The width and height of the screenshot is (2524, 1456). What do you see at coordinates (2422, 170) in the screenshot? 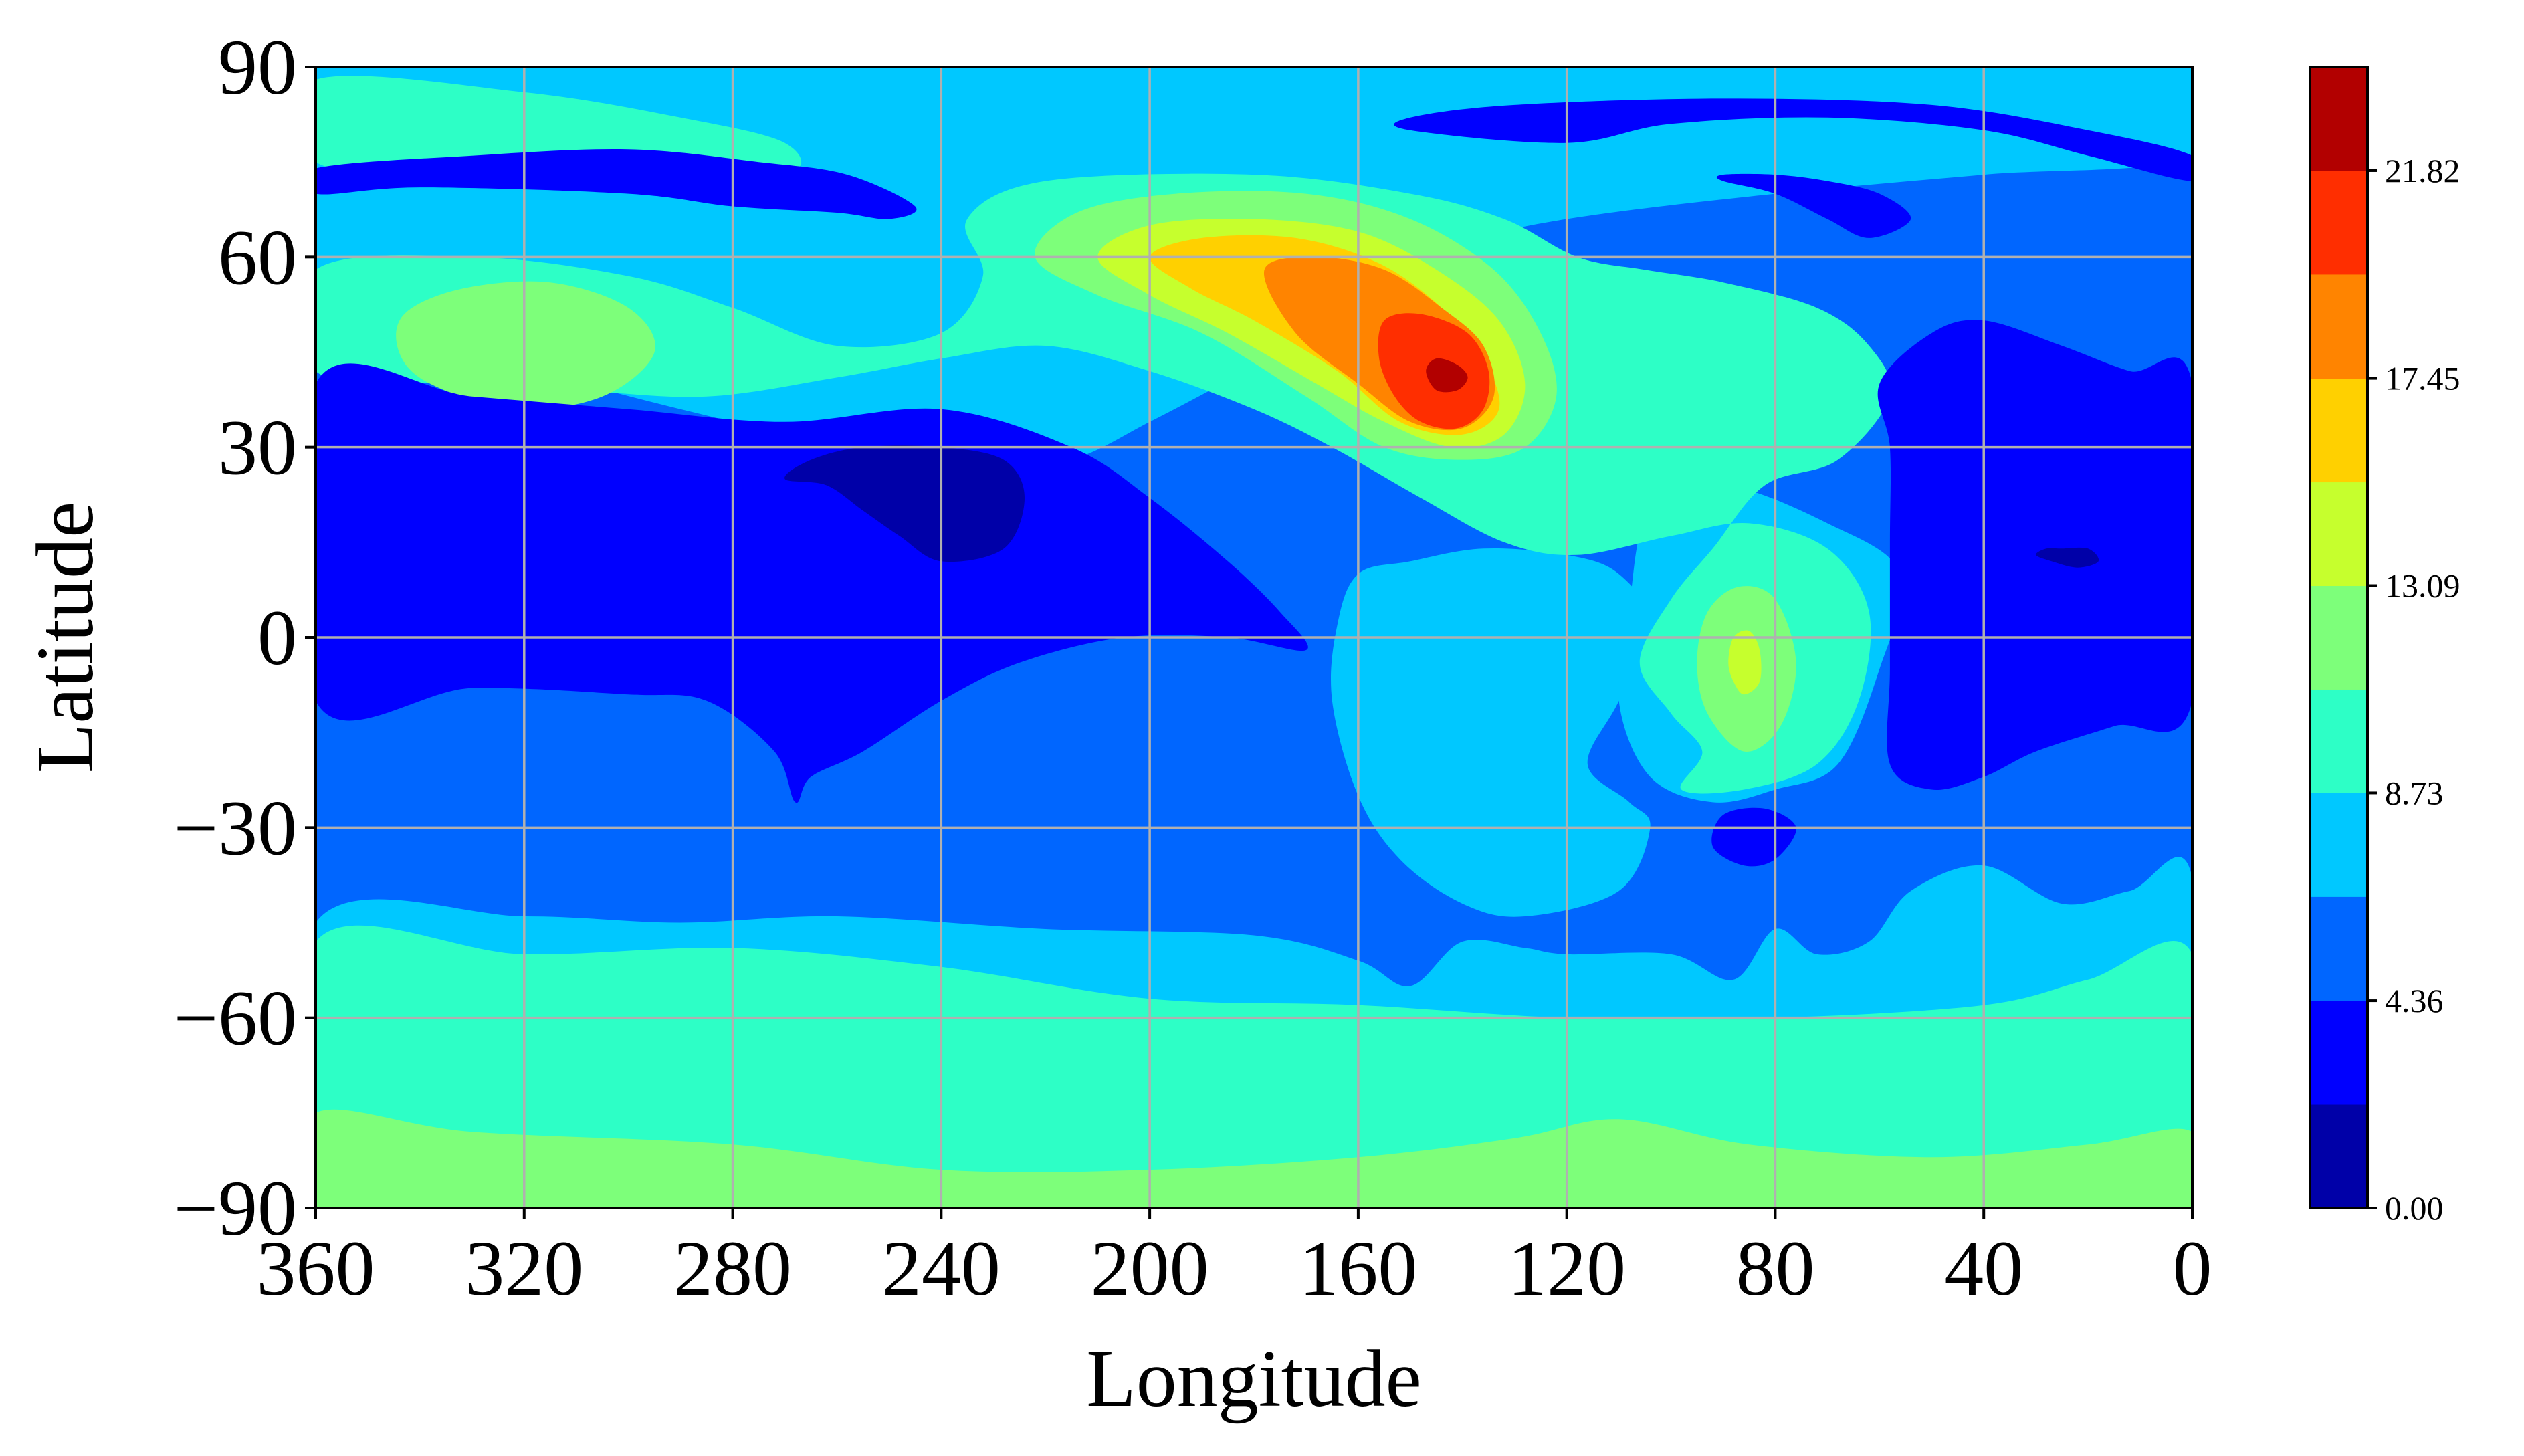
I see `colorbar-tick-label: 21.82` at bounding box center [2422, 170].